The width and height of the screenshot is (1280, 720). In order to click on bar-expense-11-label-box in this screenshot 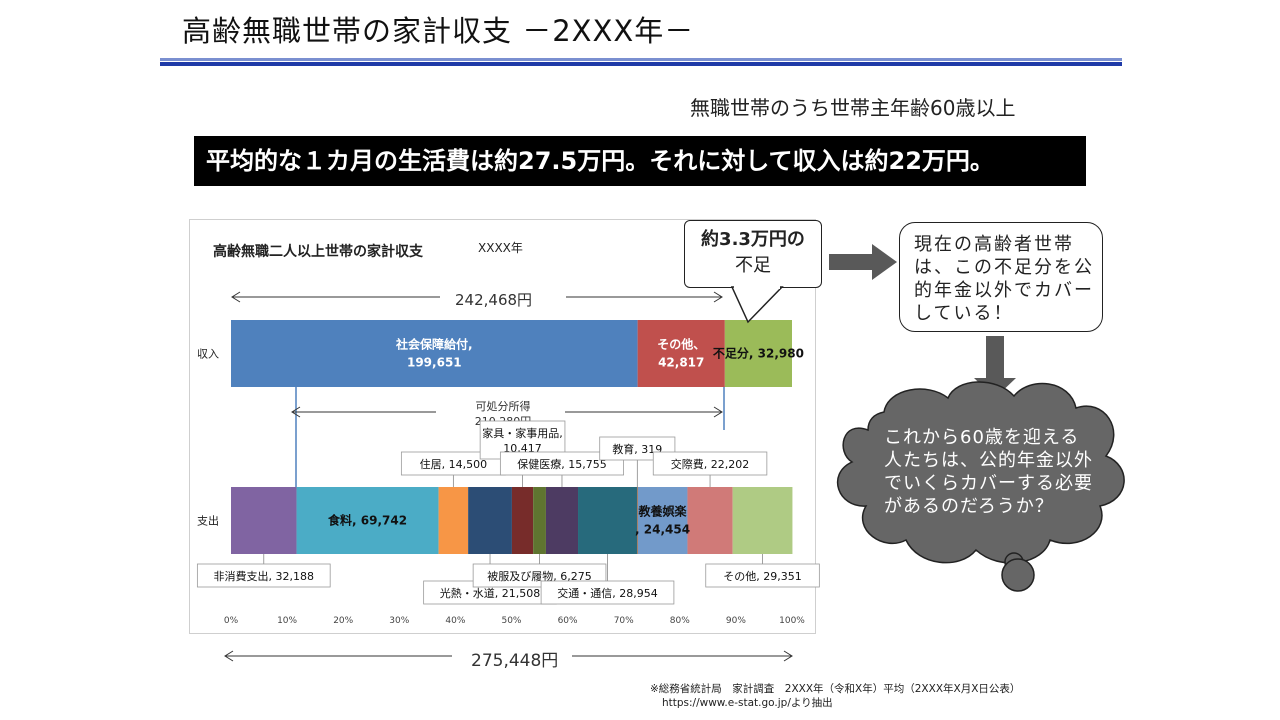, I will do `click(762, 575)`.